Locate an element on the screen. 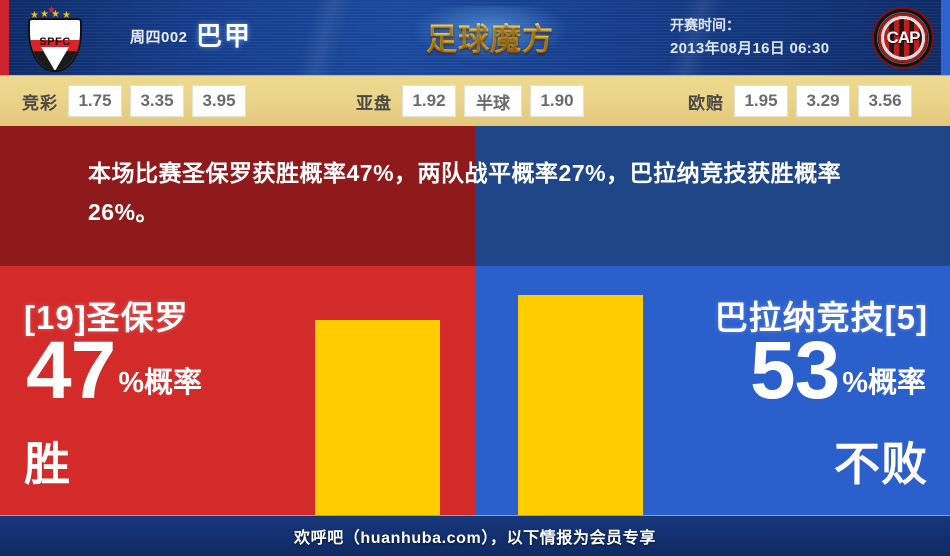 Image resolution: width=950 pixels, height=556 pixels. crest-monogram: SPFC is located at coordinates (55, 42).